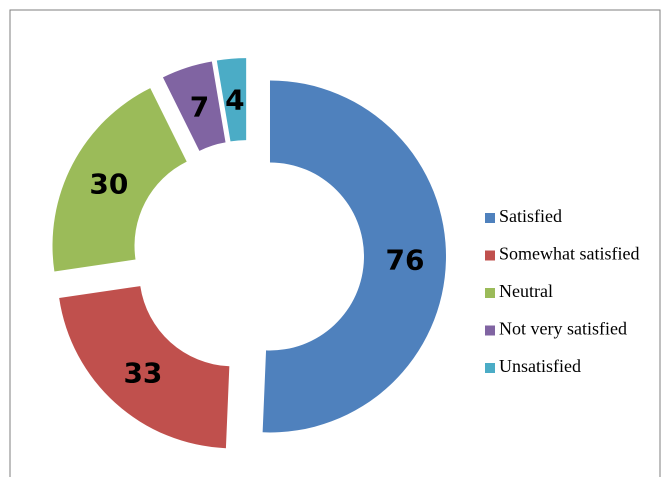 This screenshot has height=477, width=665. I want to click on legend-label: Satisfied, so click(530, 216).